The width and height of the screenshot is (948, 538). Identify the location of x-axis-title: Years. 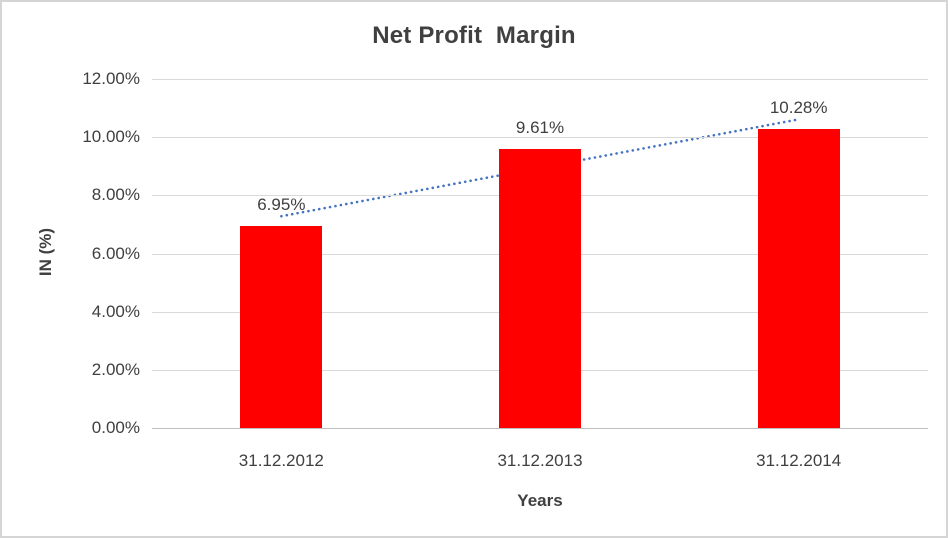
(540, 500).